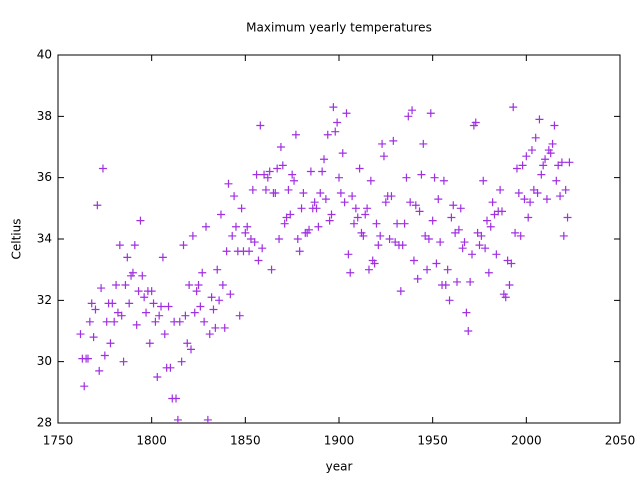 This screenshot has width=640, height=480. What do you see at coordinates (245, 441) in the screenshot?
I see `x-tick-label: 1850` at bounding box center [245, 441].